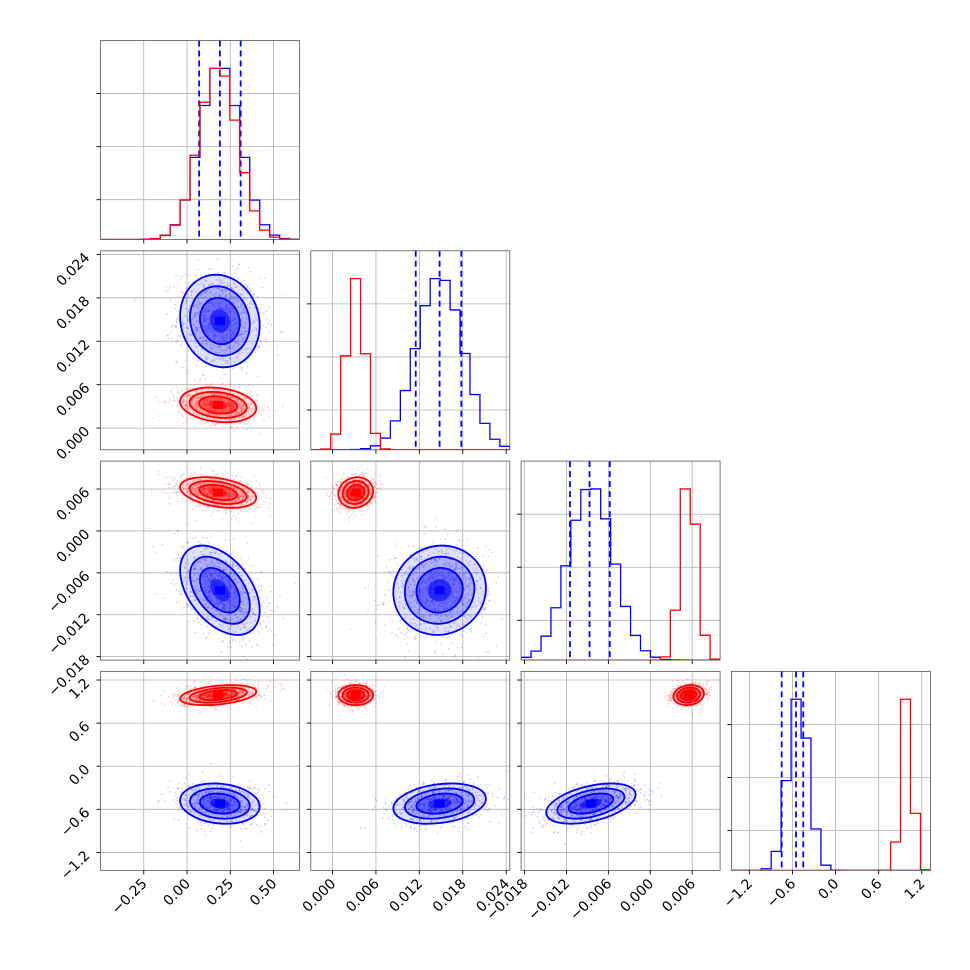 This screenshot has height=970, width=970. I want to click on y-tick-label: −0.012, so click(69, 634).